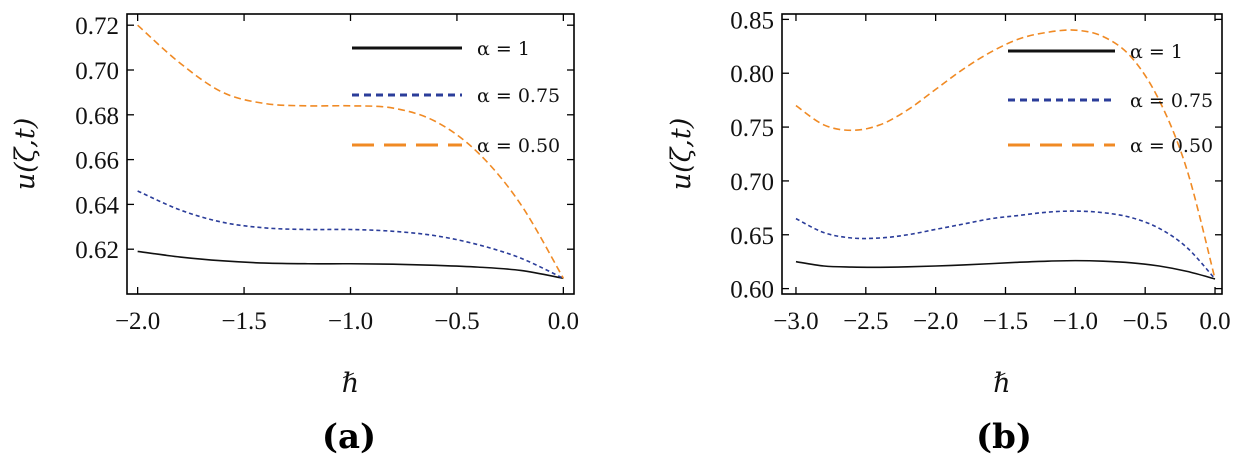 The image size is (1250, 462). I want to click on y-tick-label: 0.72, so click(97, 26).